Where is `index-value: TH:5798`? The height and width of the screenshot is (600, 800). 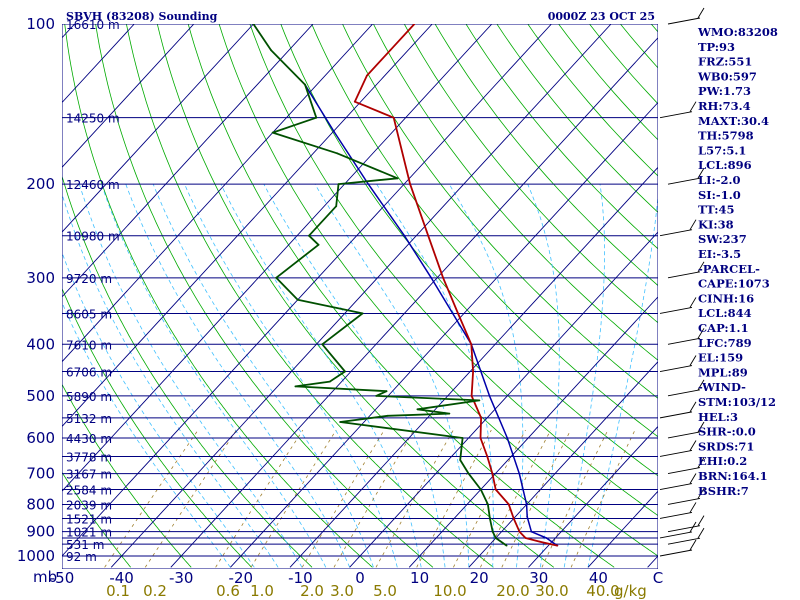
index-value: TH:5798 is located at coordinates (726, 136).